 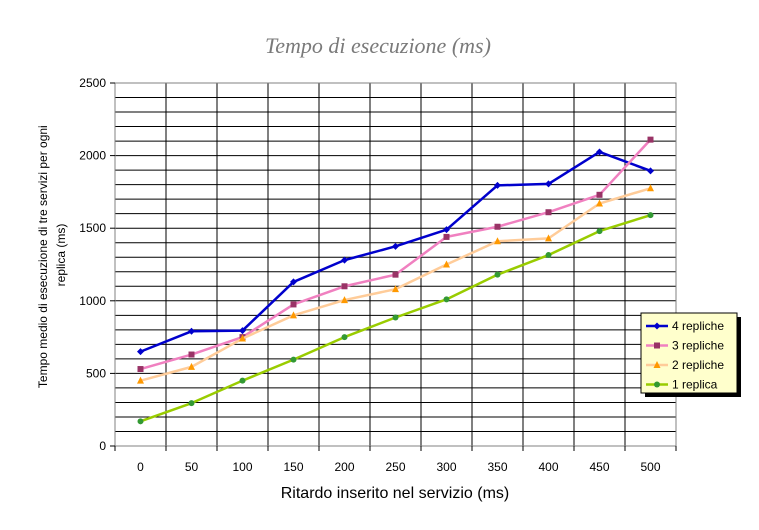 I want to click on x-axis-ticks: 0 50 100 150 200 250 300 350 400 450 500, so click(x=395, y=460).